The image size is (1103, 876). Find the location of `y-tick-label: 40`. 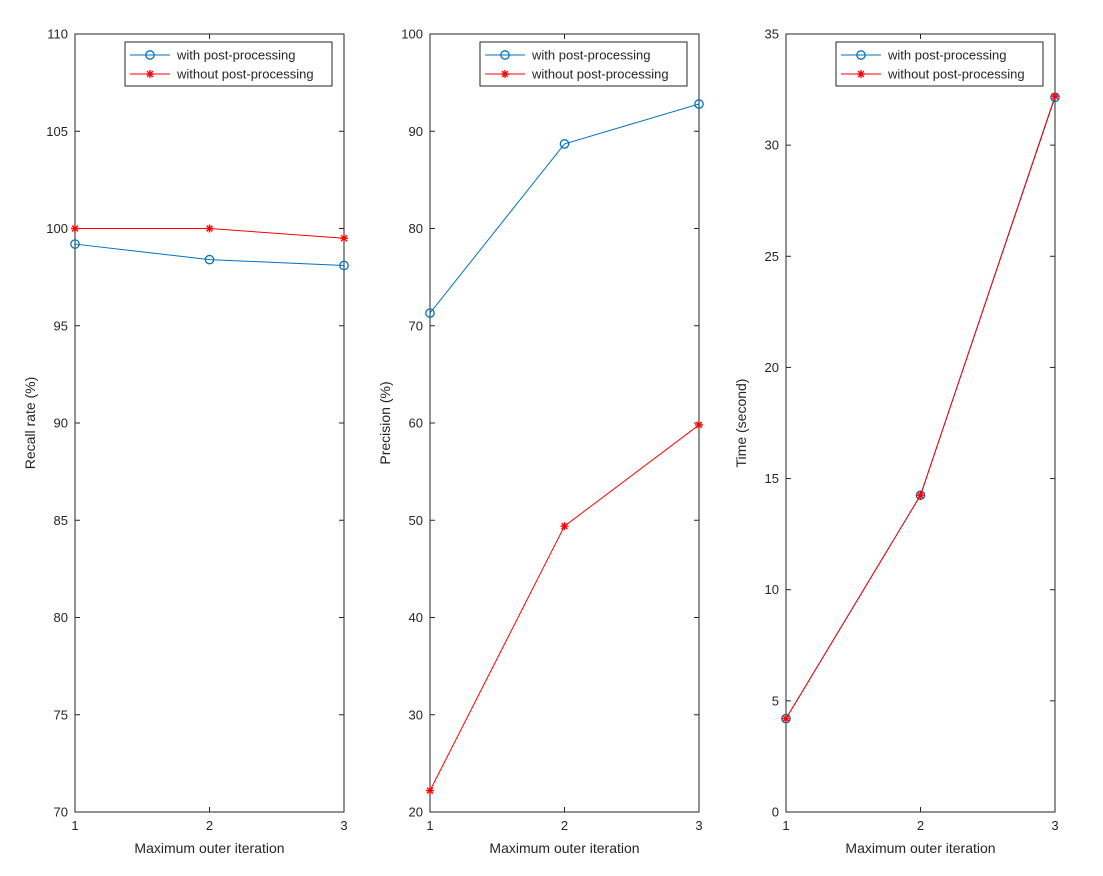

y-tick-label: 40 is located at coordinates (416, 617).